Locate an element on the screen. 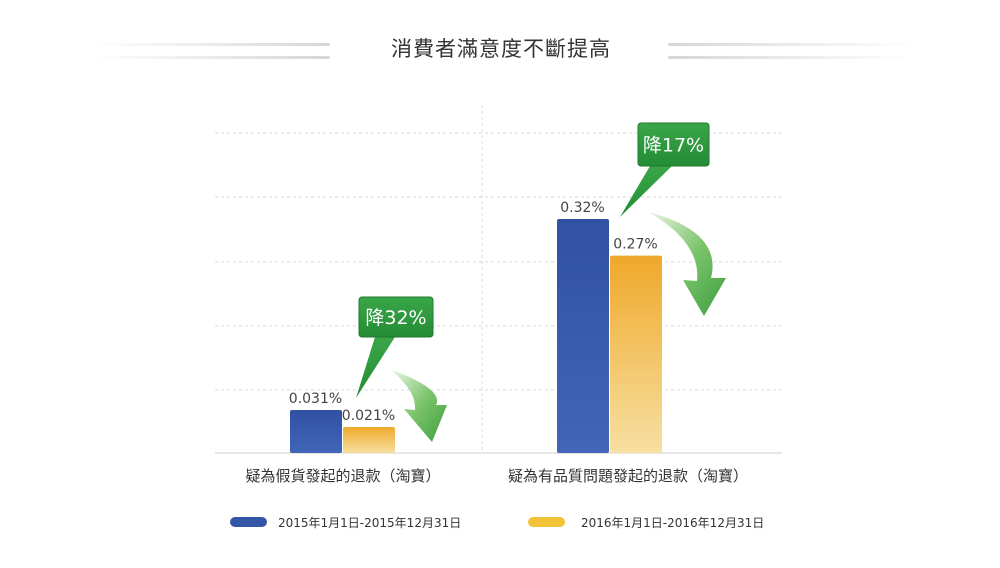  data-label-2016-group-1: 0.021% is located at coordinates (368, 416).